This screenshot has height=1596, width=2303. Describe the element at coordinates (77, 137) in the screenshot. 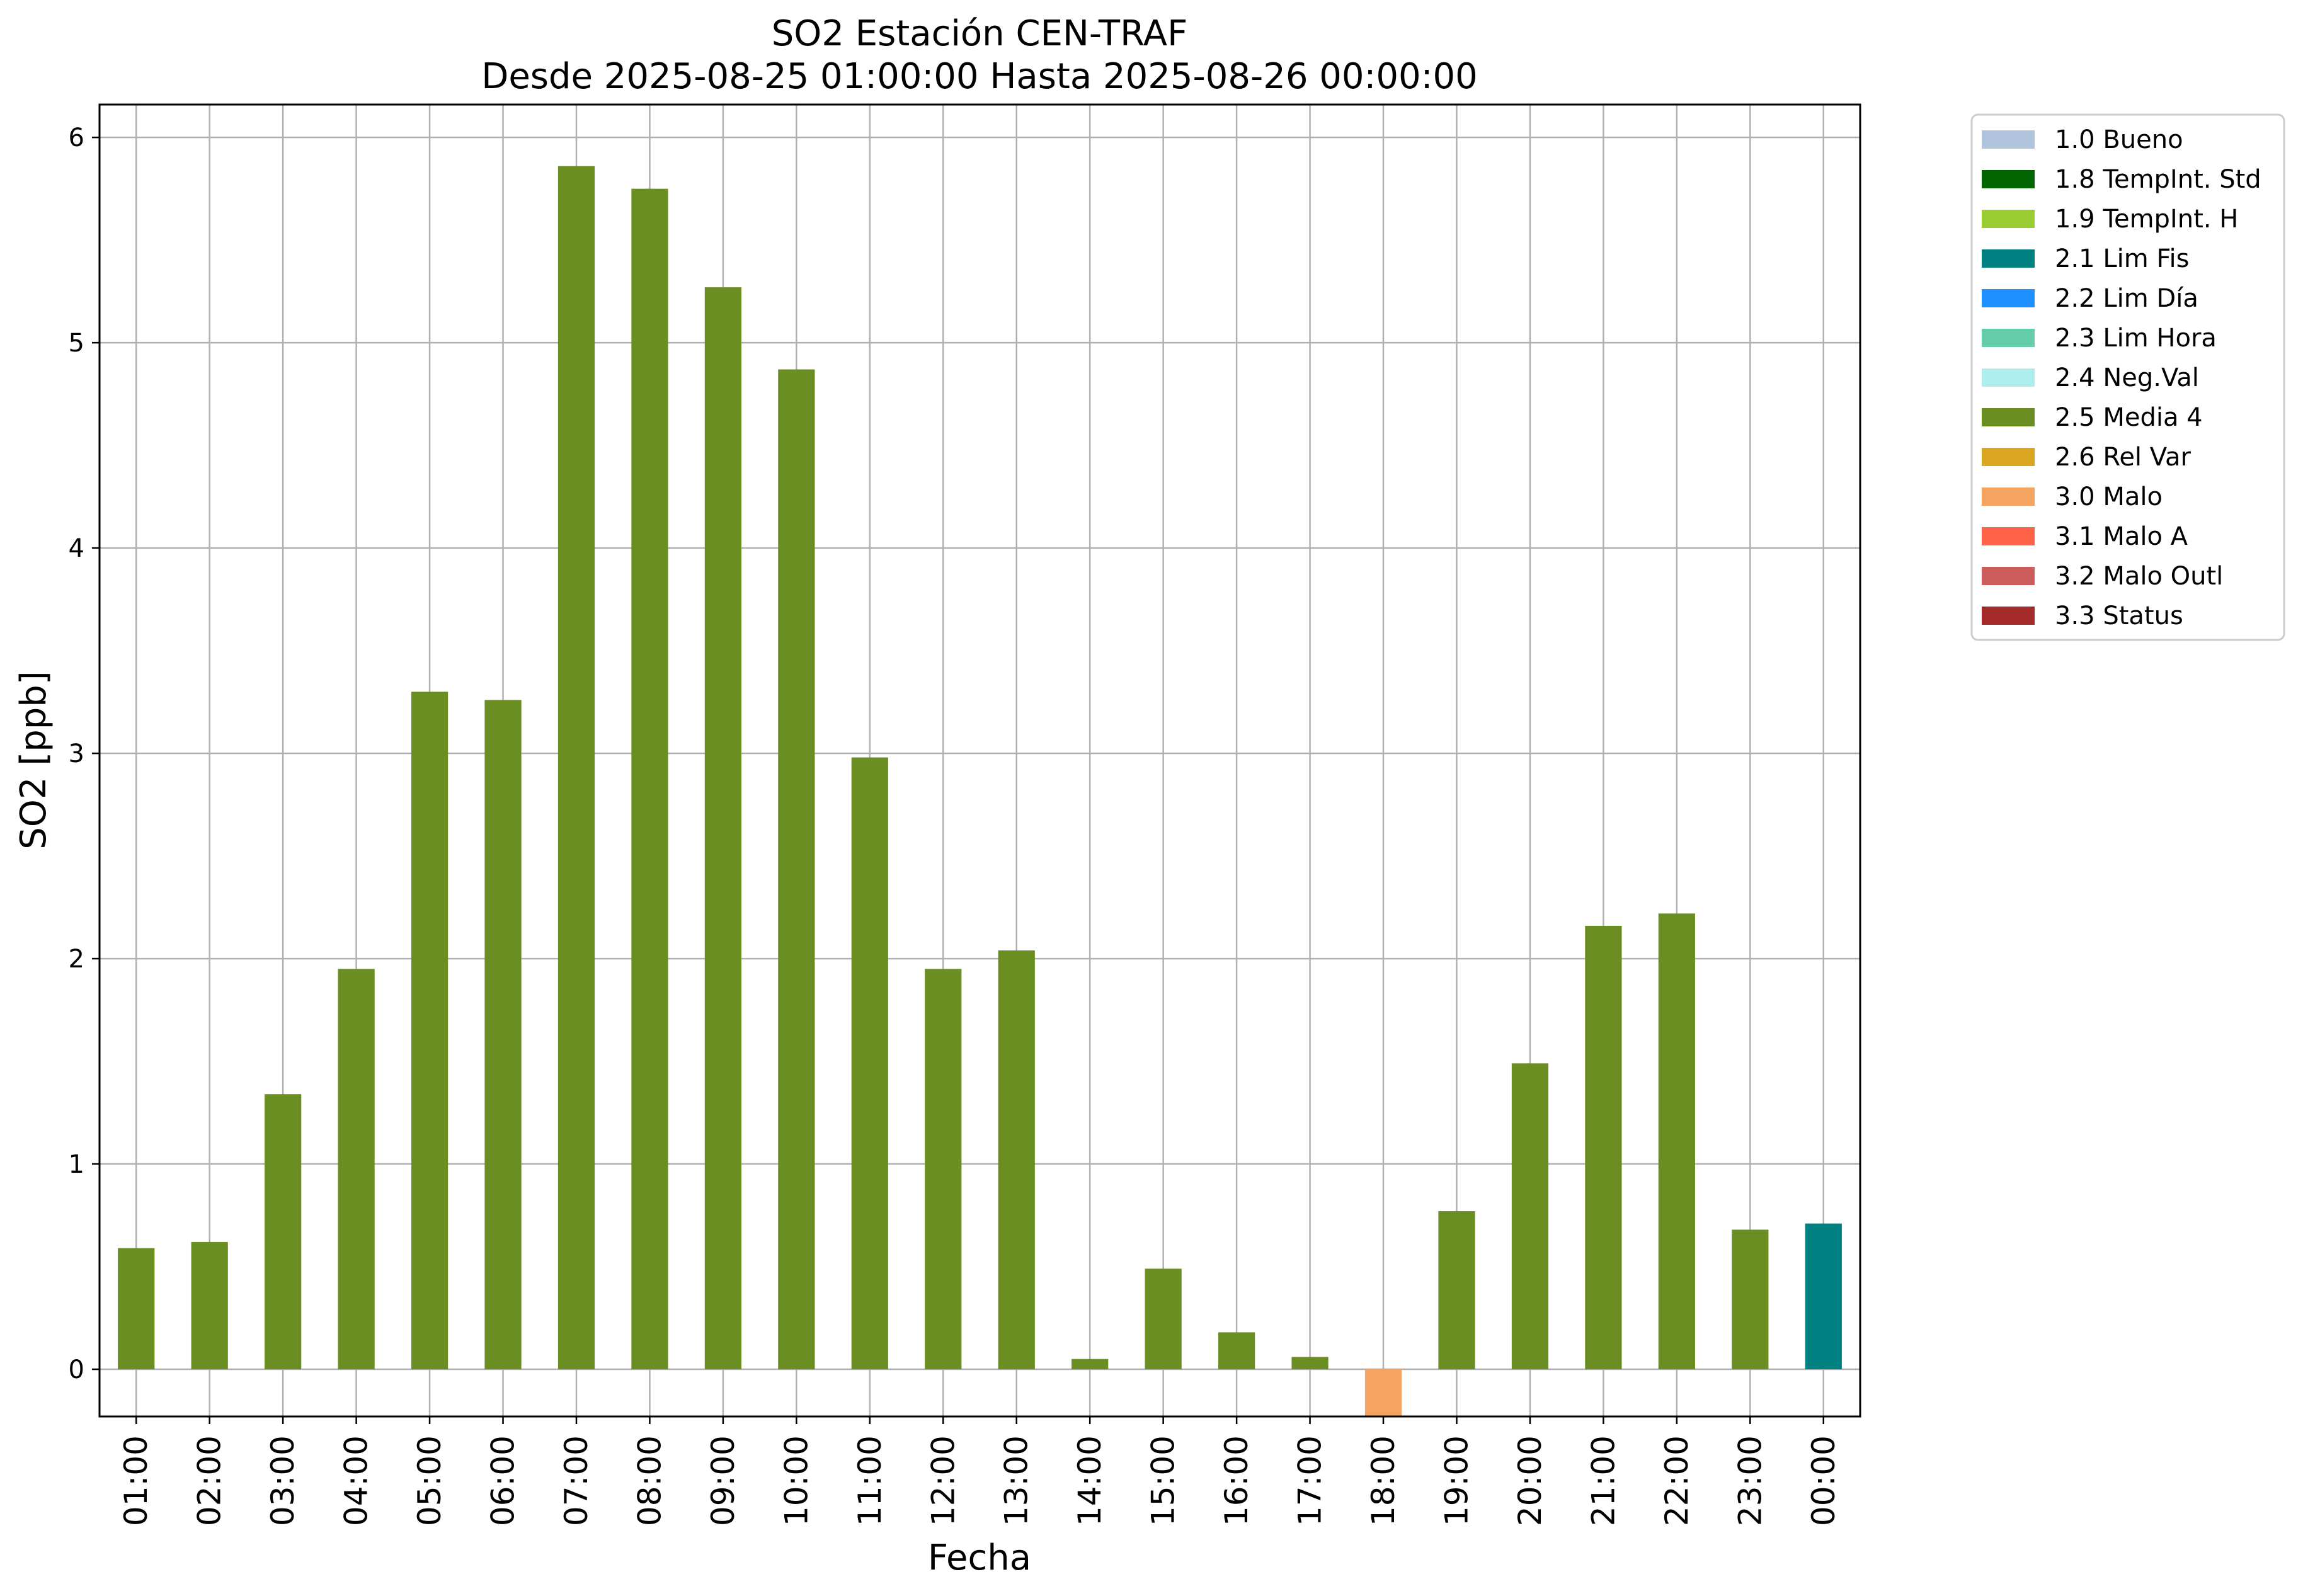

I see `y-tick-label: 6` at that location.